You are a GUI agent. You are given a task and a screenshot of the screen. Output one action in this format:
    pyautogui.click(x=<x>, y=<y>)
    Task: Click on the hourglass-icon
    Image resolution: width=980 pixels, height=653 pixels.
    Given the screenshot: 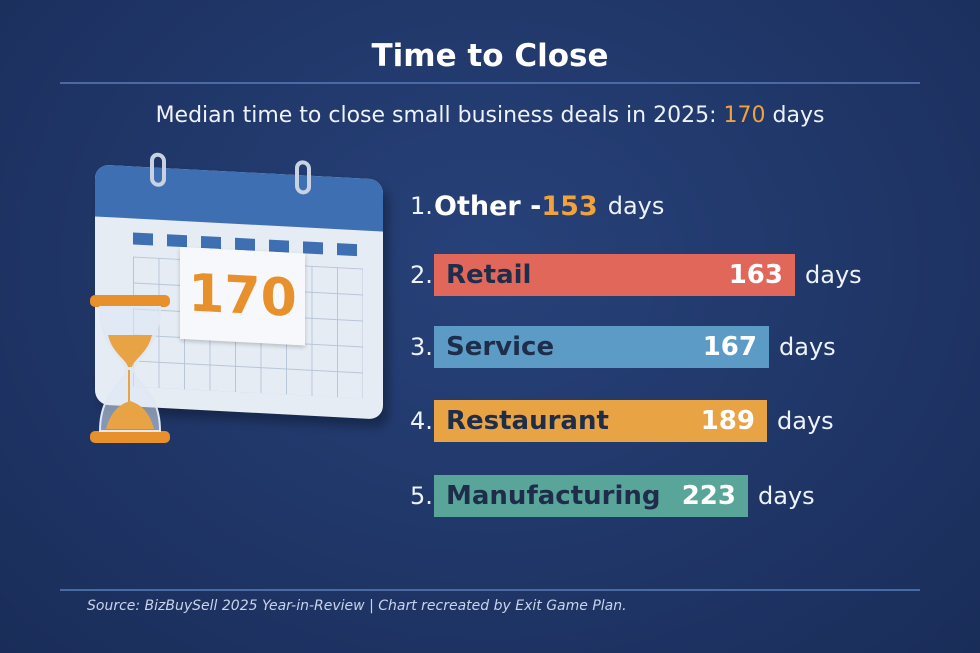 What is the action you would take?
    pyautogui.click(x=130, y=369)
    